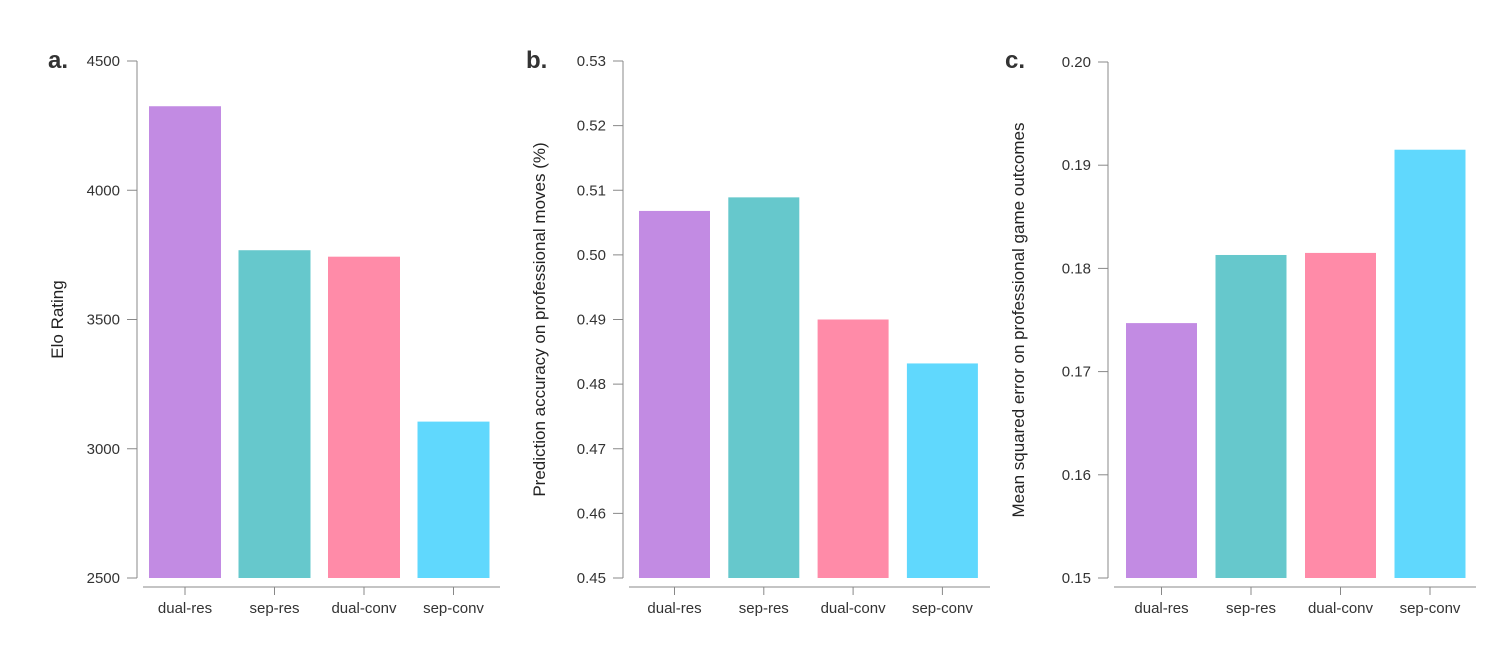 The height and width of the screenshot is (650, 1506). I want to click on y-tick-label: 0.48, so click(591, 384).